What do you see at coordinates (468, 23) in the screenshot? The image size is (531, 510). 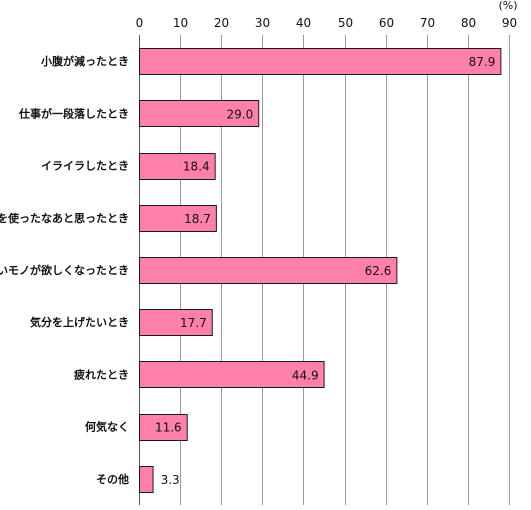 I see `x-tick-label-80: 80` at bounding box center [468, 23].